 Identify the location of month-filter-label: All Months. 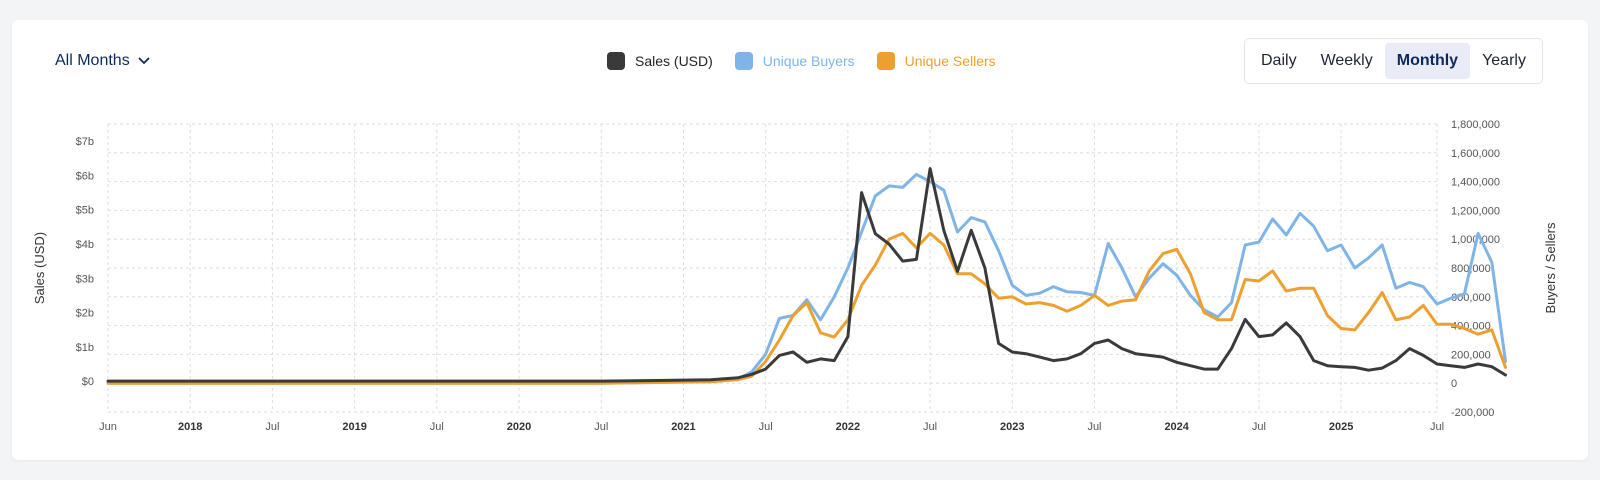
(92, 60).